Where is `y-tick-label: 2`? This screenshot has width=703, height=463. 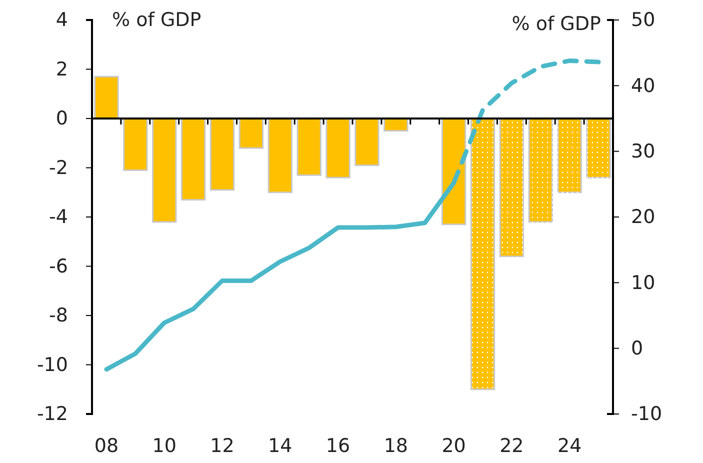
y-tick-label: 2 is located at coordinates (62, 69).